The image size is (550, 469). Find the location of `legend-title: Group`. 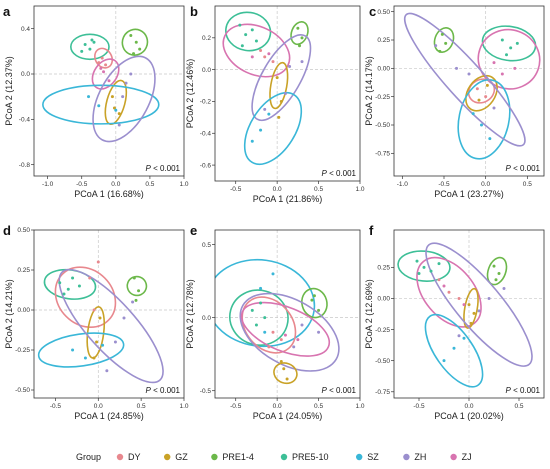

legend-title: Group is located at coordinates (88, 457).